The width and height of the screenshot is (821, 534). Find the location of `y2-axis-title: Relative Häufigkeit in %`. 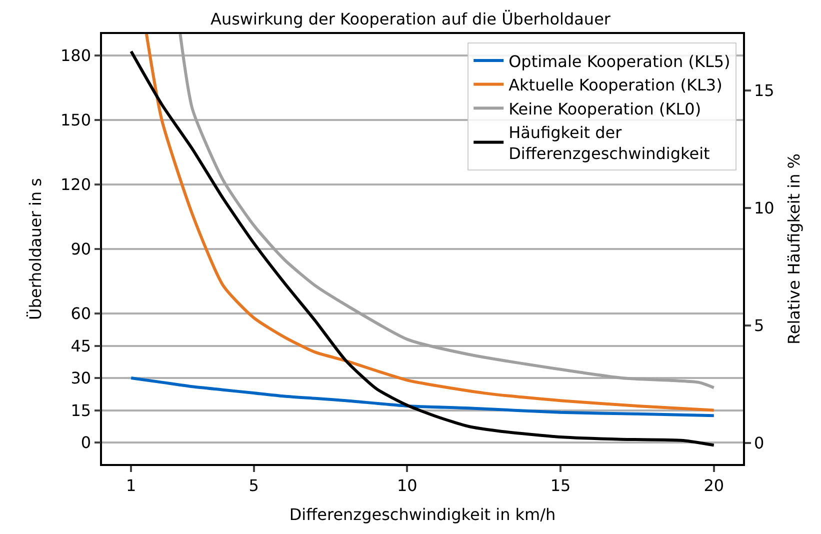

y2-axis-title: Relative Häufigkeit in % is located at coordinates (794, 249).